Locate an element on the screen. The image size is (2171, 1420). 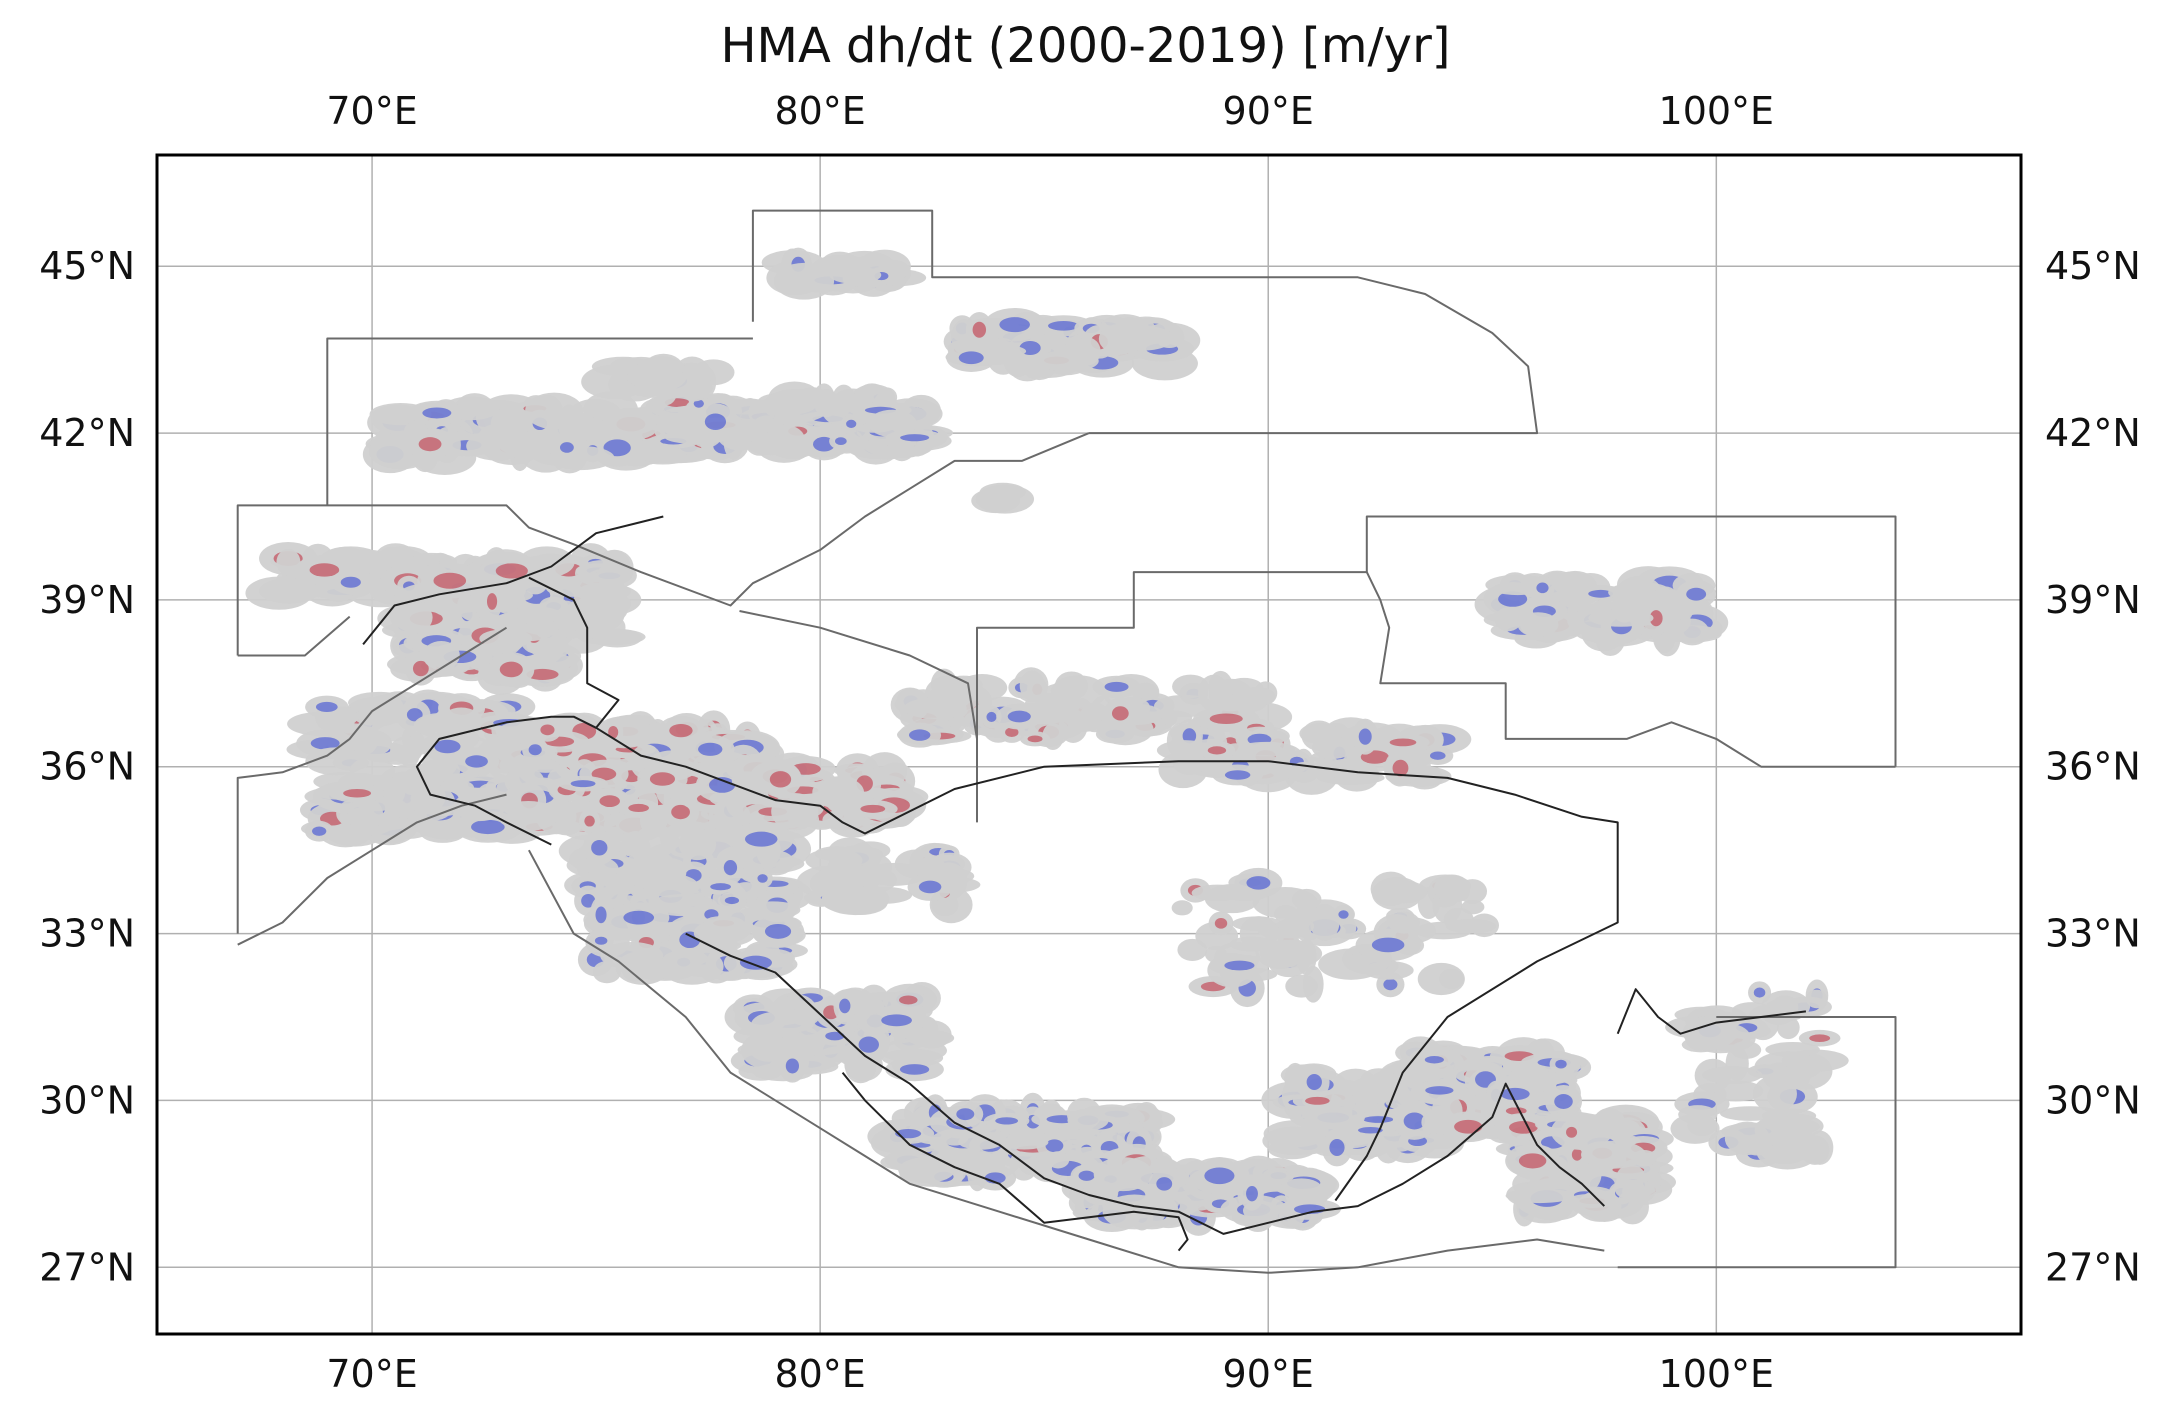
lat-tick-label-right: 33°N is located at coordinates (2093, 934).